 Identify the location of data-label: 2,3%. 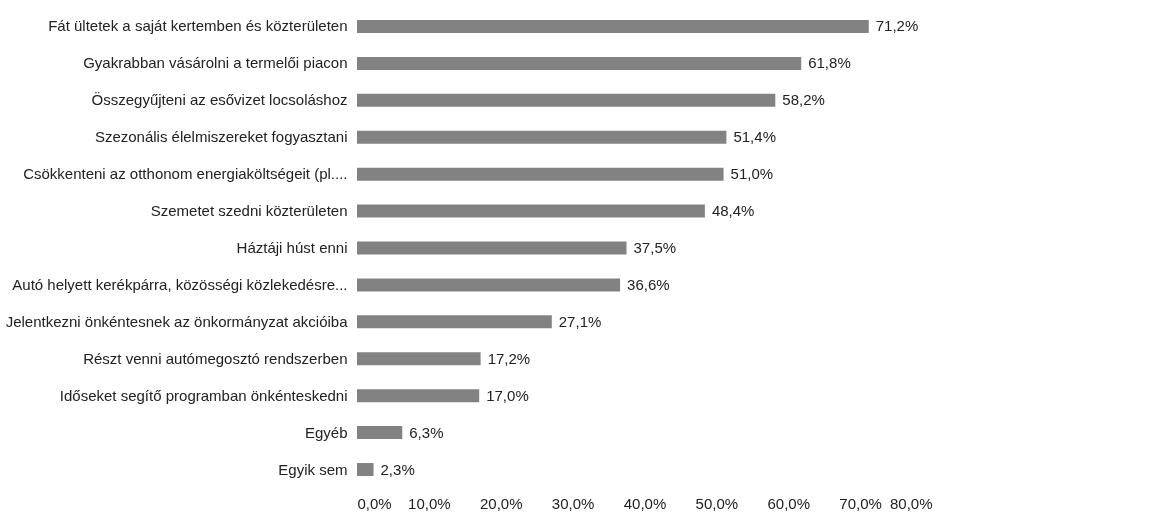
(397, 469).